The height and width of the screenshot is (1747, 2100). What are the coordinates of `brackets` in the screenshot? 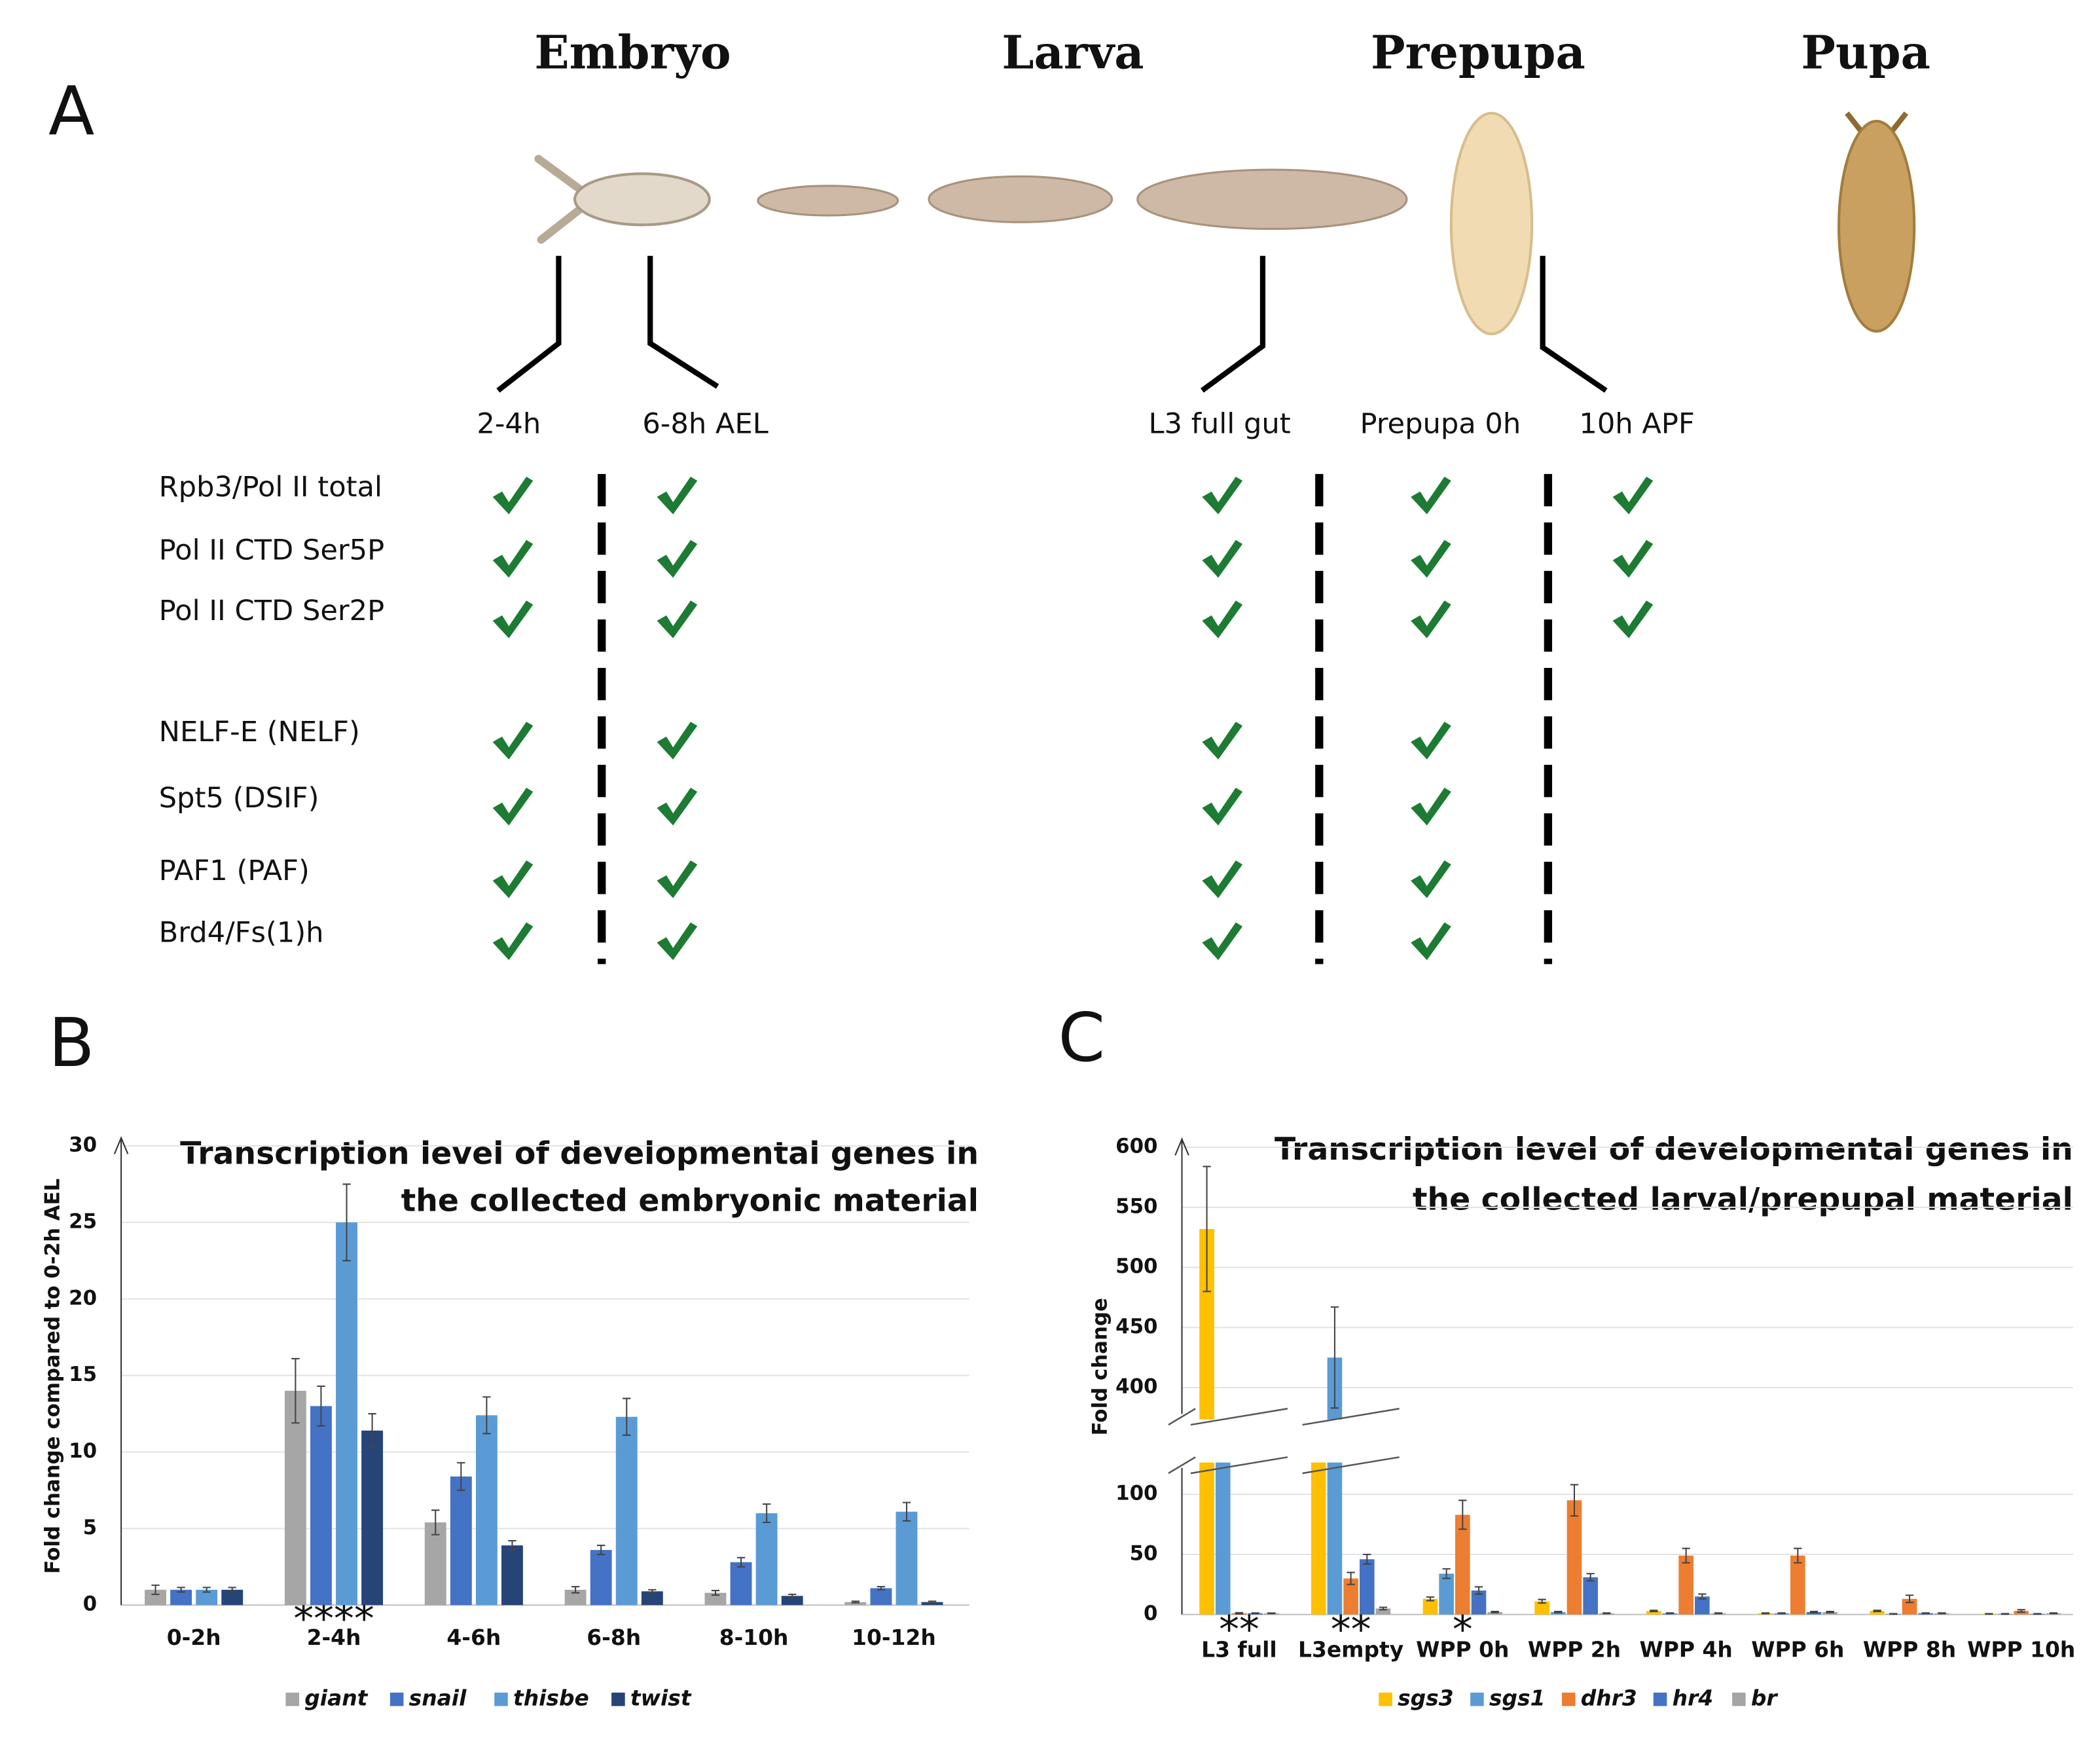 It's located at (1052, 324).